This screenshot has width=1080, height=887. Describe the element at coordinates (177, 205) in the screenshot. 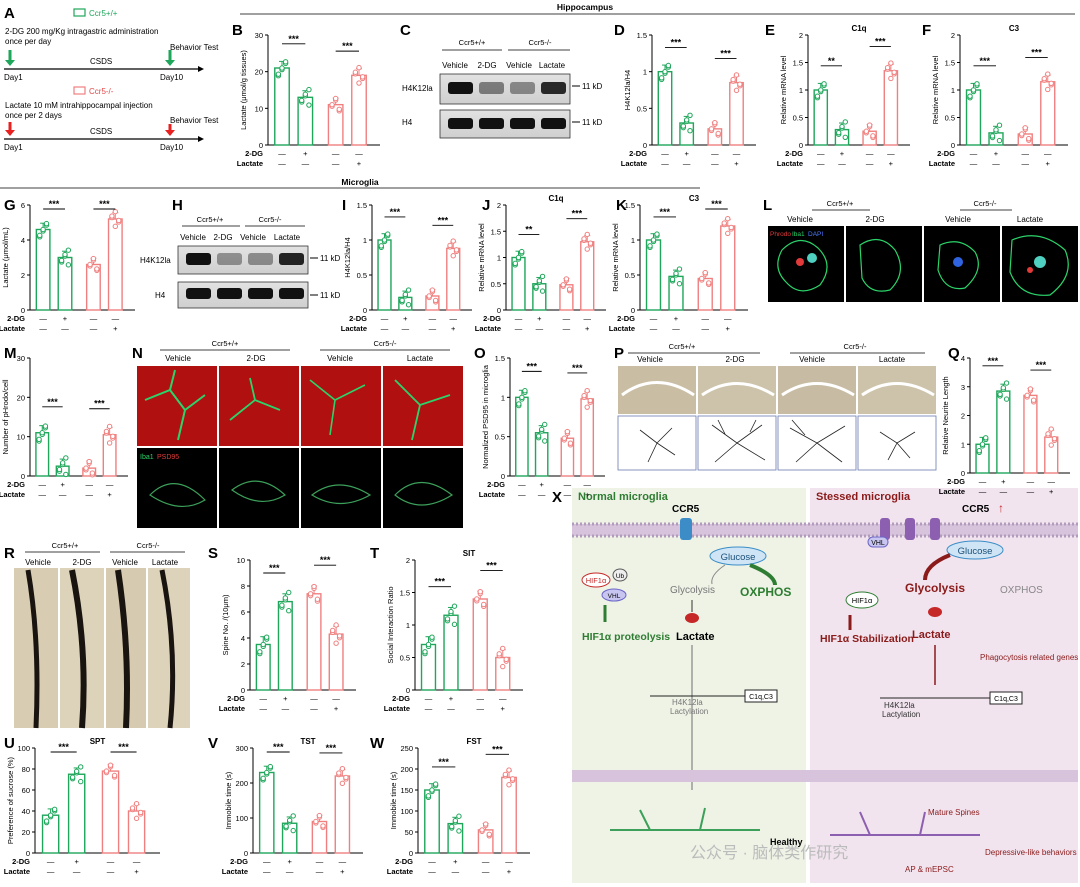

I see `panel-letter-h: H` at that location.